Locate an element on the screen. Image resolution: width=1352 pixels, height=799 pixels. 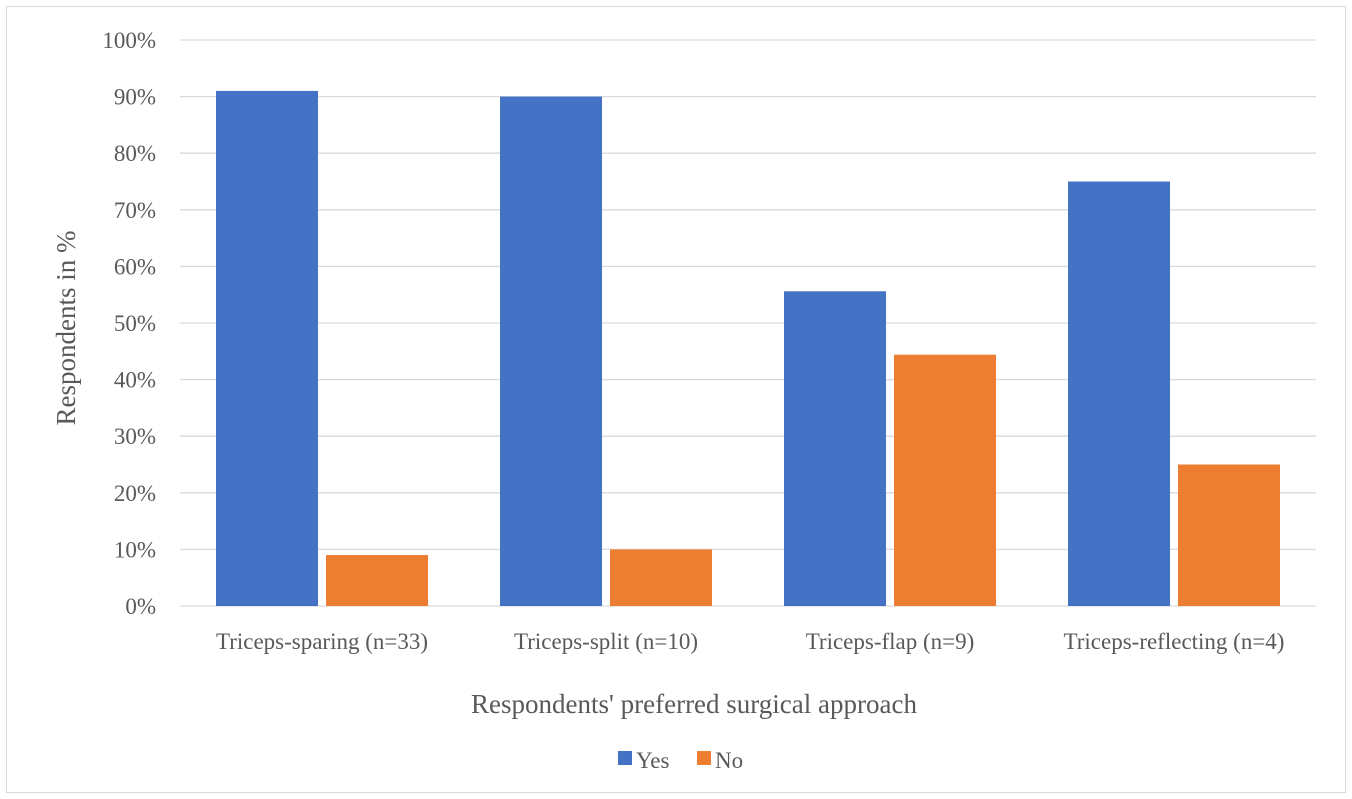
y-tick-labels: 0% 10% 20% 30% 40% 50% 60% 70% 80% 90% 100% is located at coordinates (129, 323).